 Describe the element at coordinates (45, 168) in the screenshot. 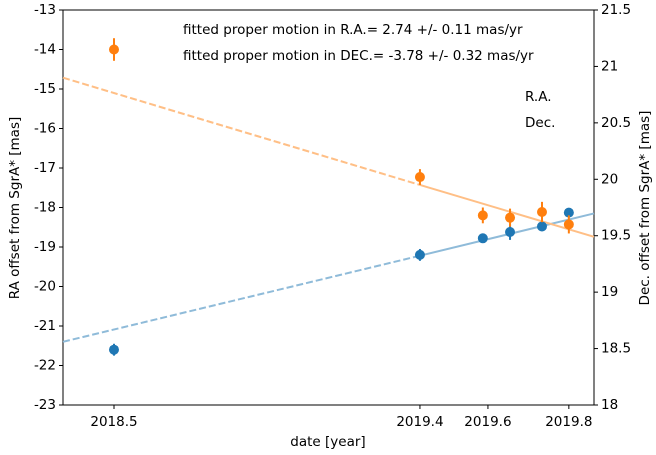

I see `y-tick-label: -17` at that location.